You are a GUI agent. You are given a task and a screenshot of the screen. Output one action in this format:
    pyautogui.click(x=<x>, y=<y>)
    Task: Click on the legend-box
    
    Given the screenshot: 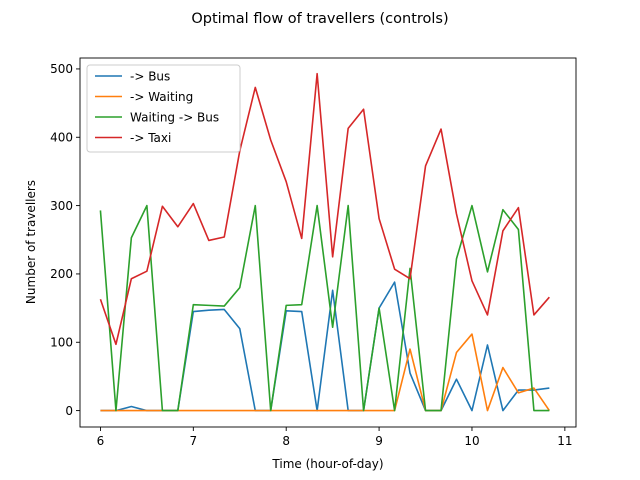 What is the action you would take?
    pyautogui.click(x=163, y=108)
    